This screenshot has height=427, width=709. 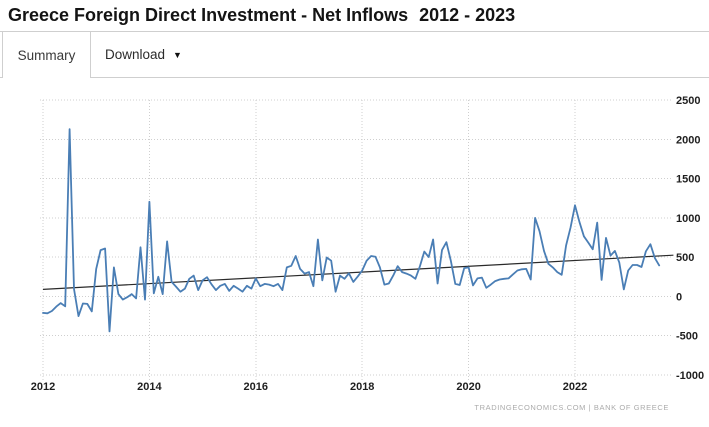 I want to click on y-tick-label: 1000, so click(x=688, y=219).